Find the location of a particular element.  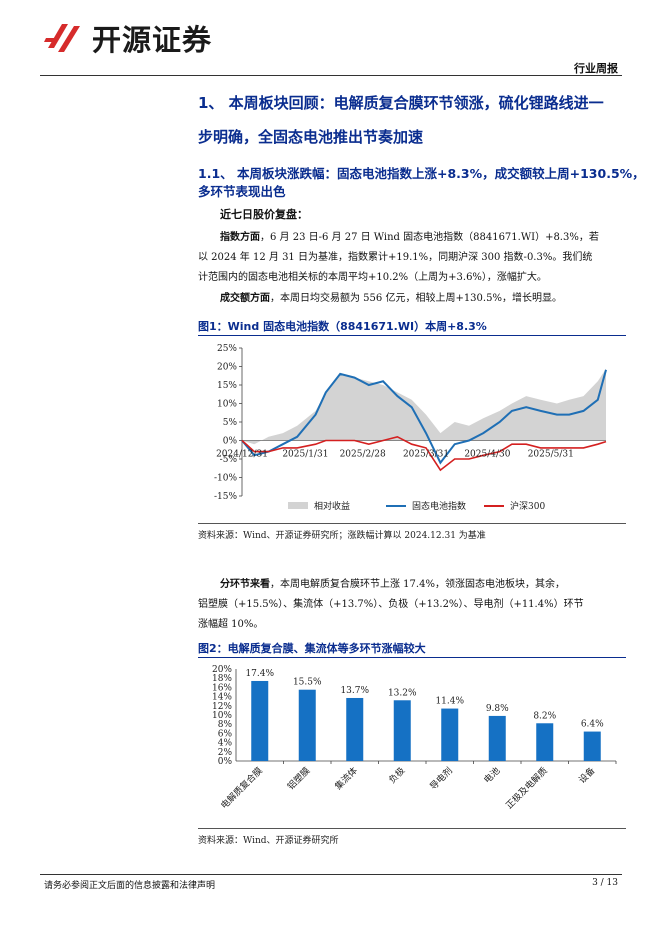

x-category-label: 铝塑膜 is located at coordinates (299, 779).